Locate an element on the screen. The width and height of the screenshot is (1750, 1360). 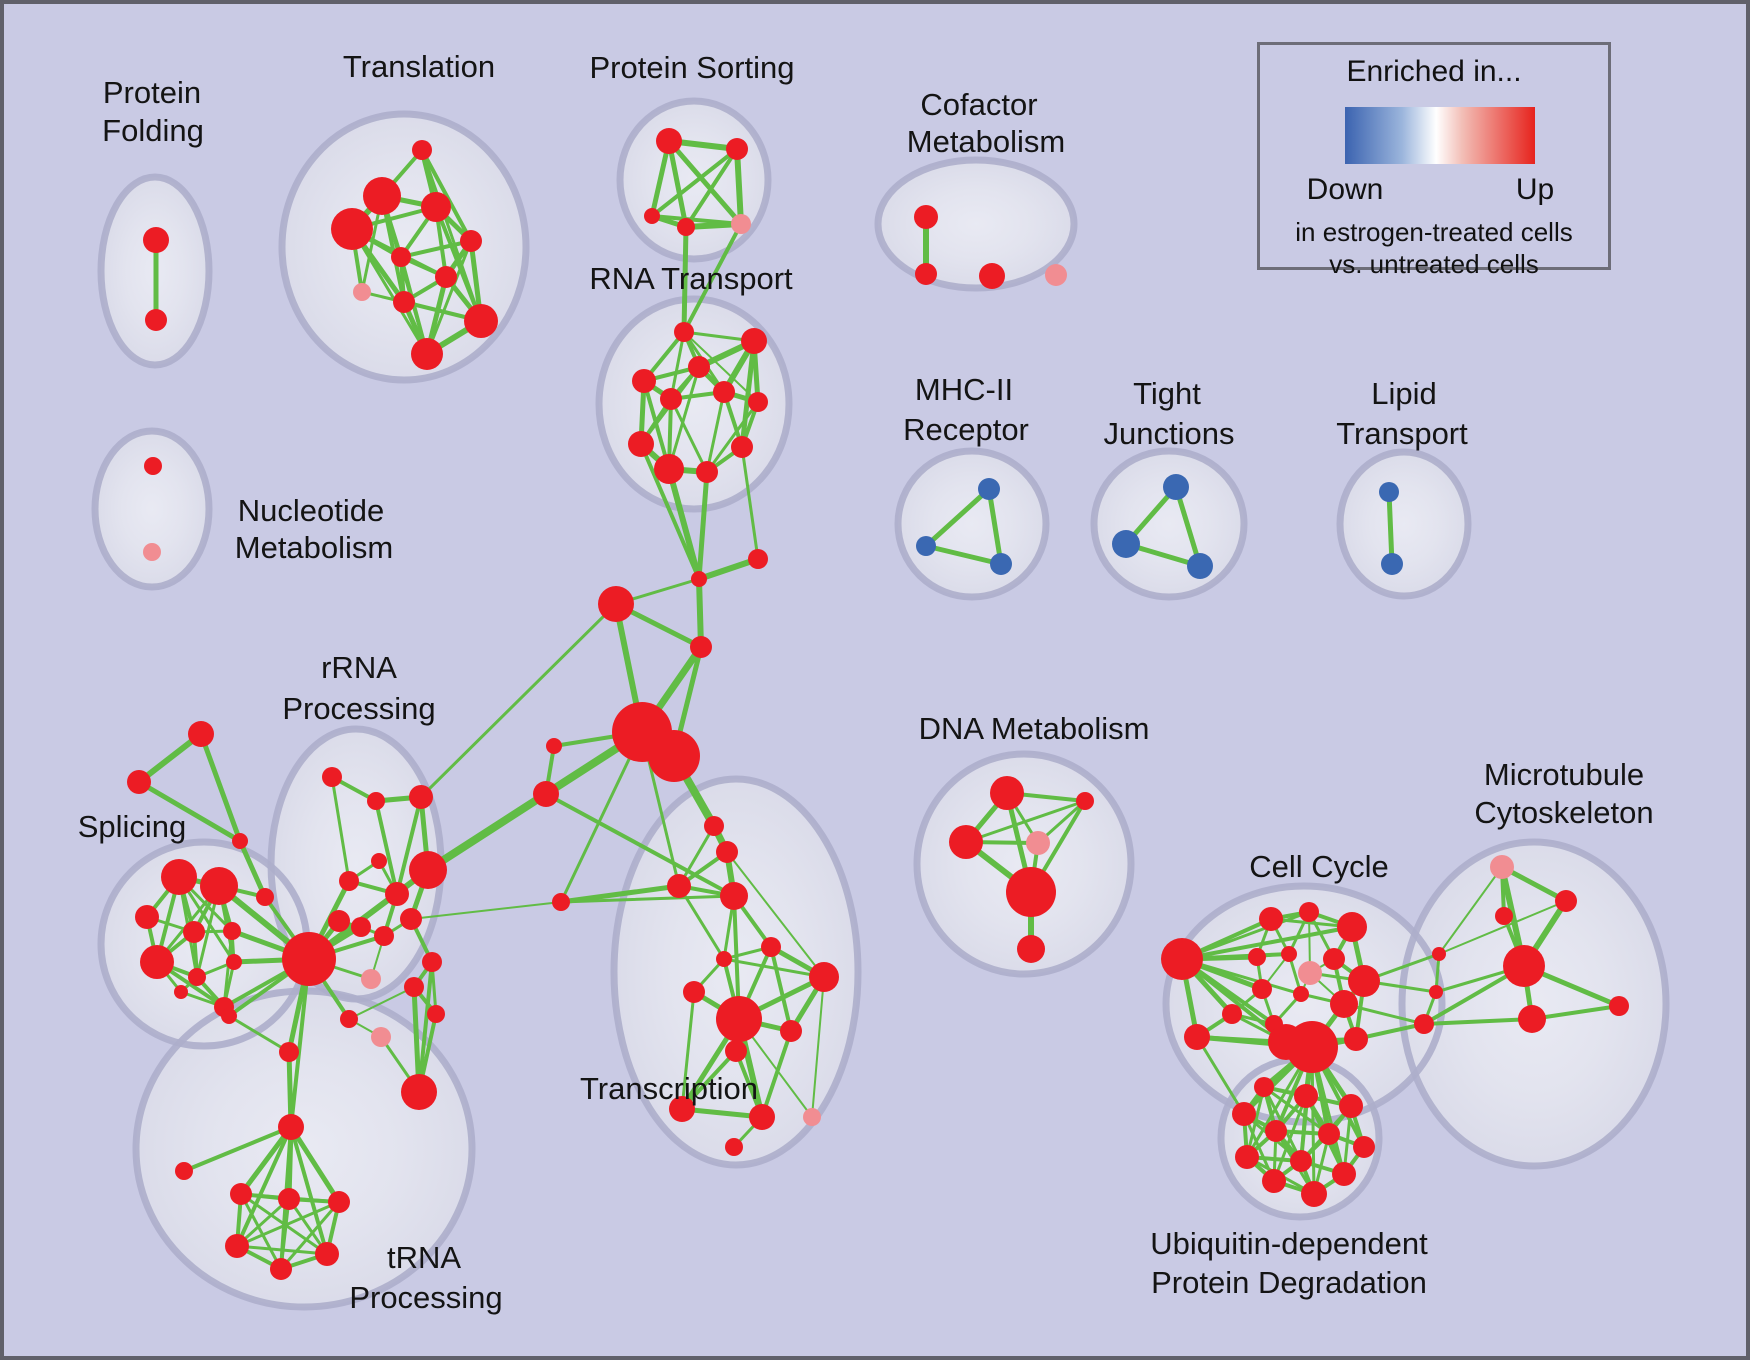
cluster-bubble-outline-mhc-ii-receptor is located at coordinates (972, 524).